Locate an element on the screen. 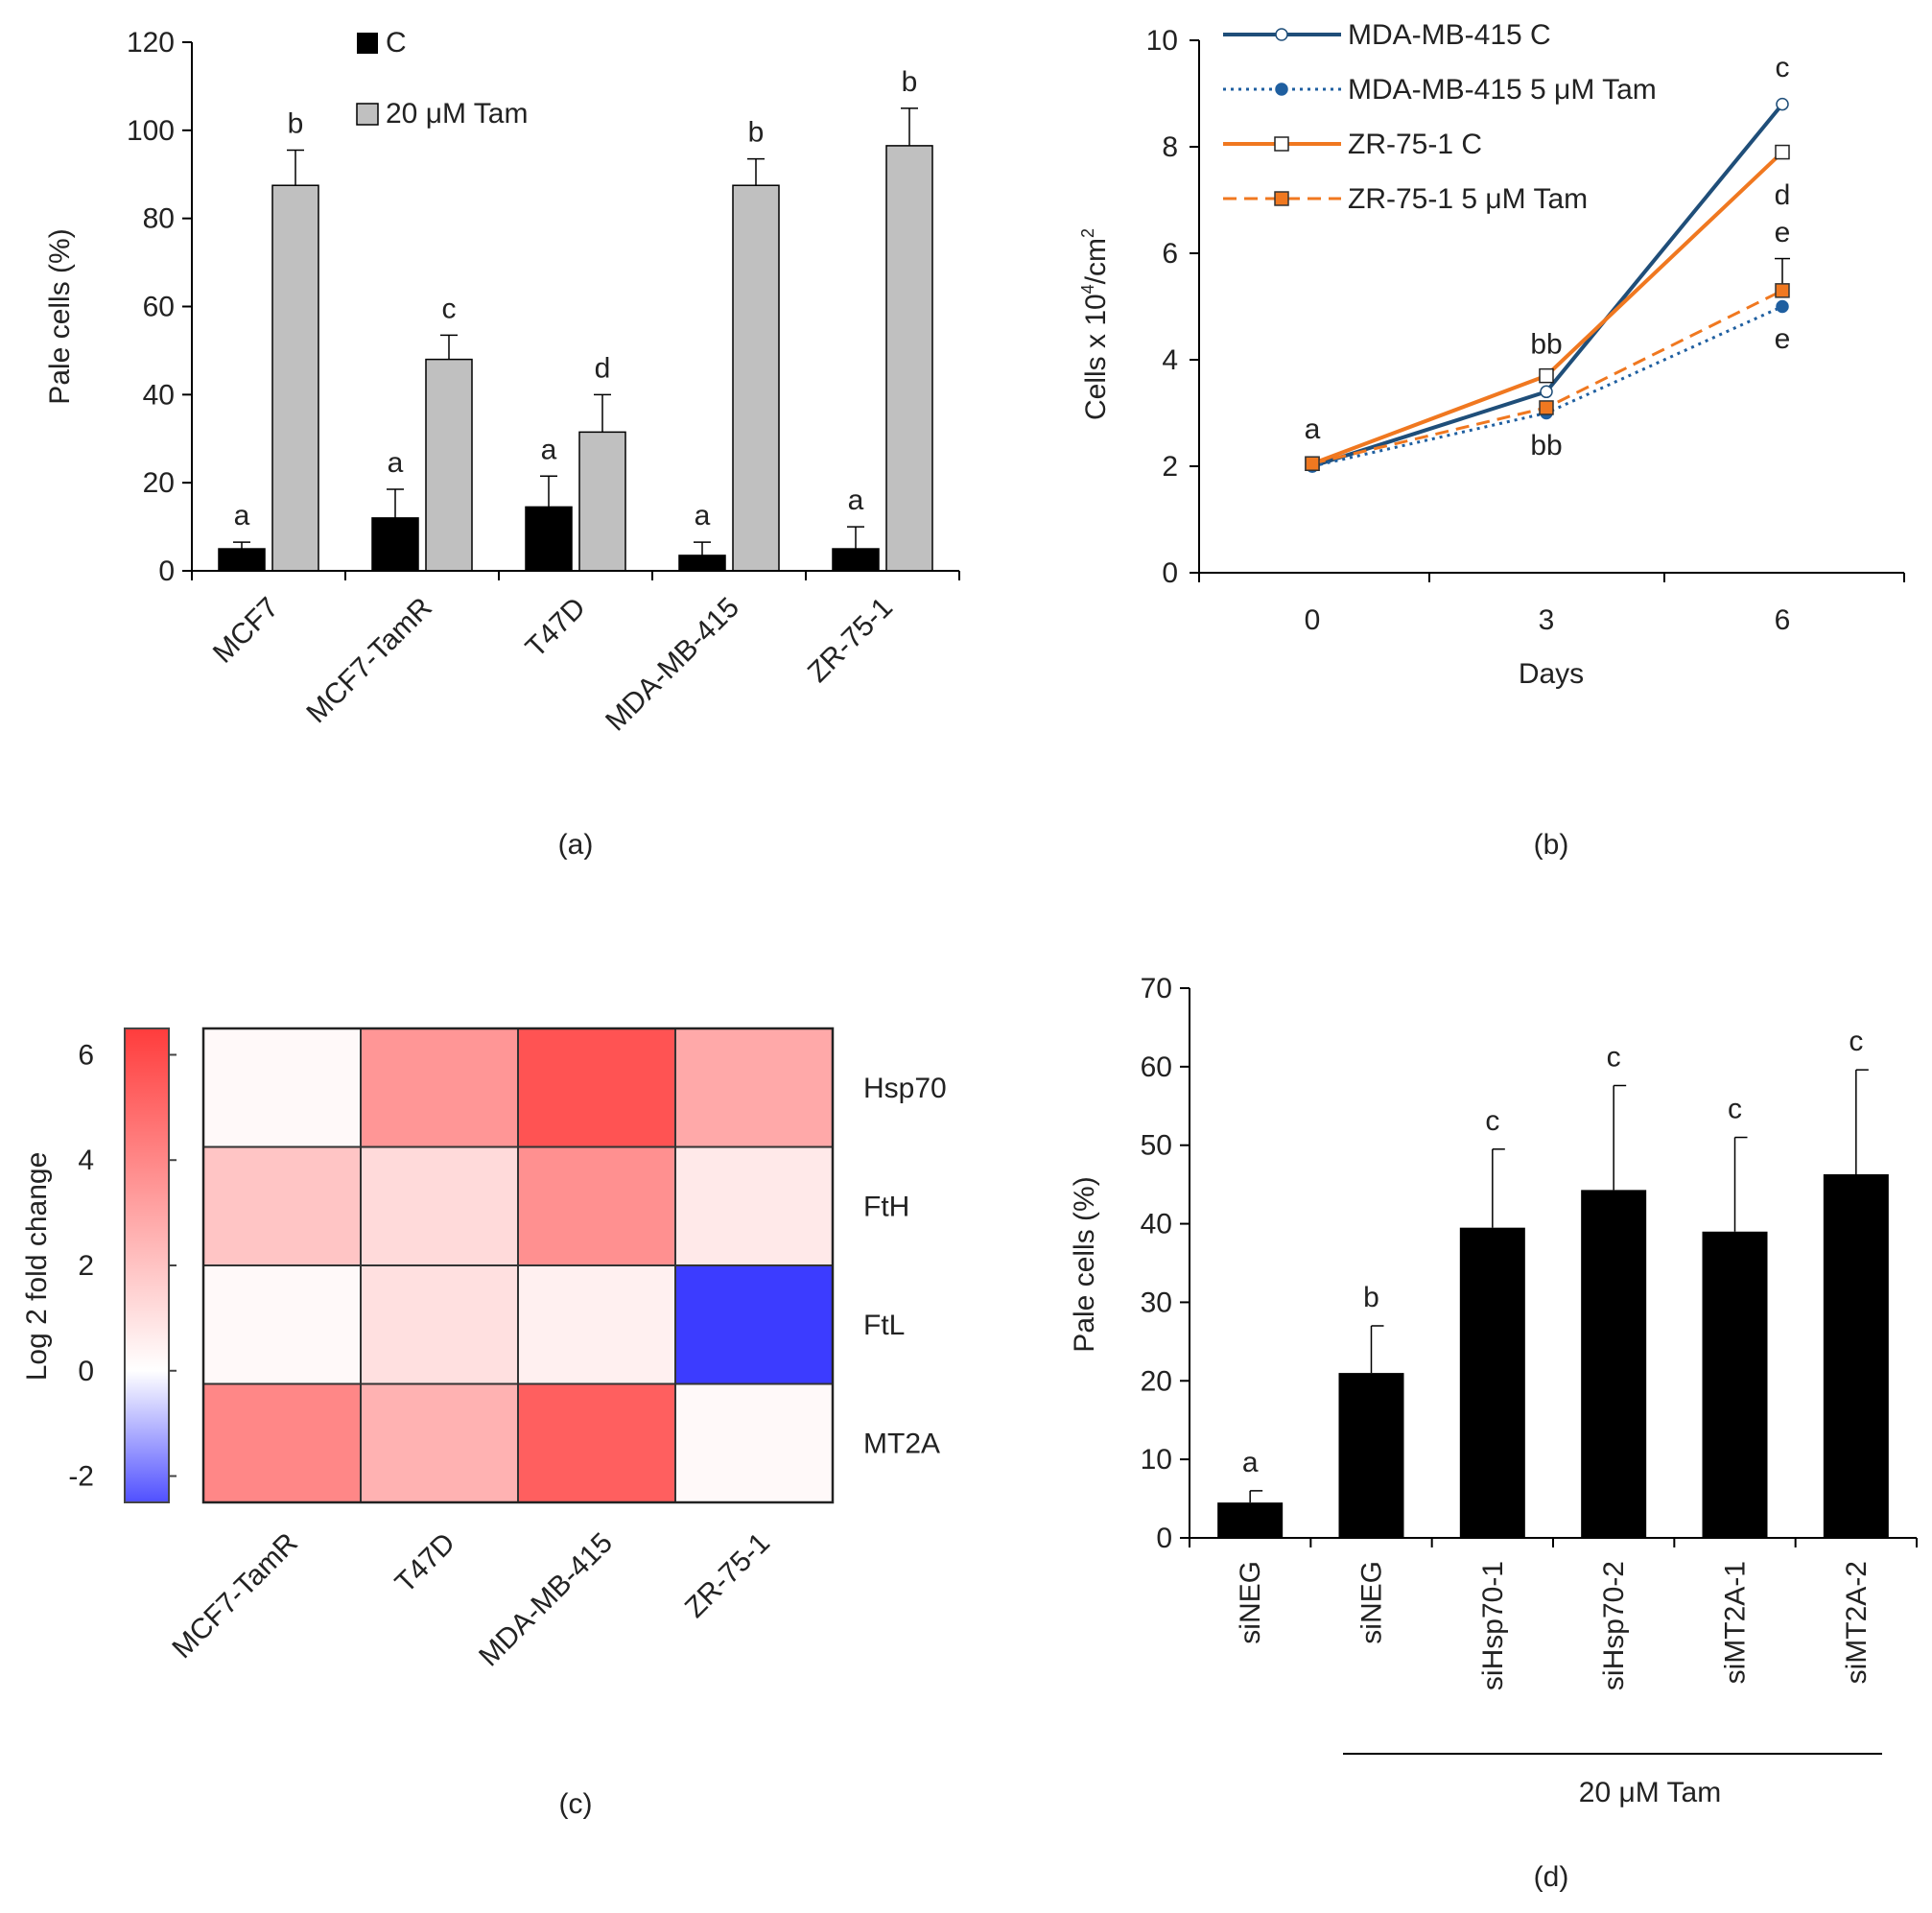  c-col-label: T47D is located at coordinates (425, 1563).